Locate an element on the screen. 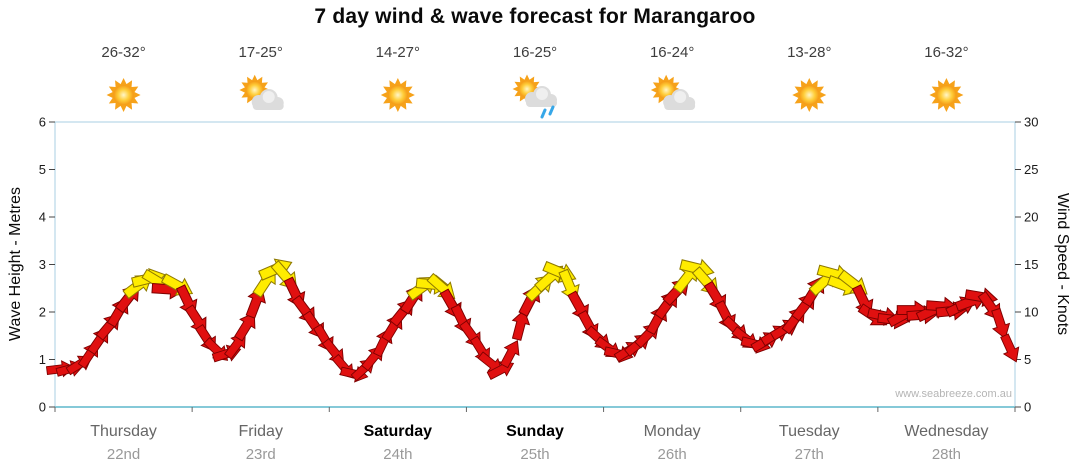  day-temp: 16-32° is located at coordinates (946, 52).